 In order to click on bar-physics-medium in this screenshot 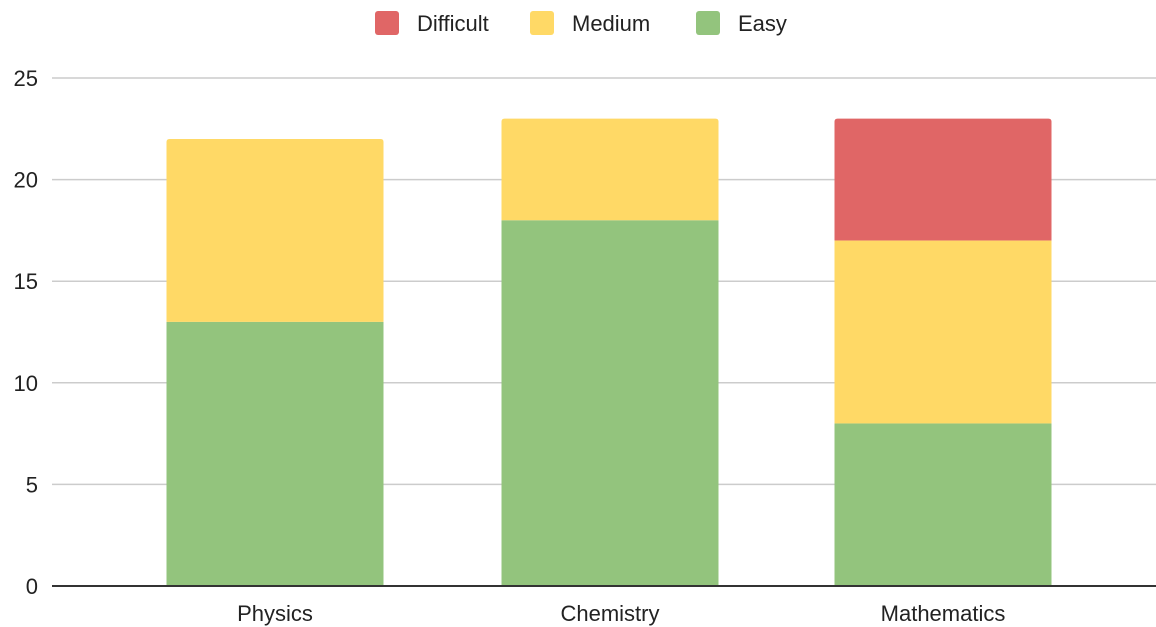, I will do `click(275, 230)`.